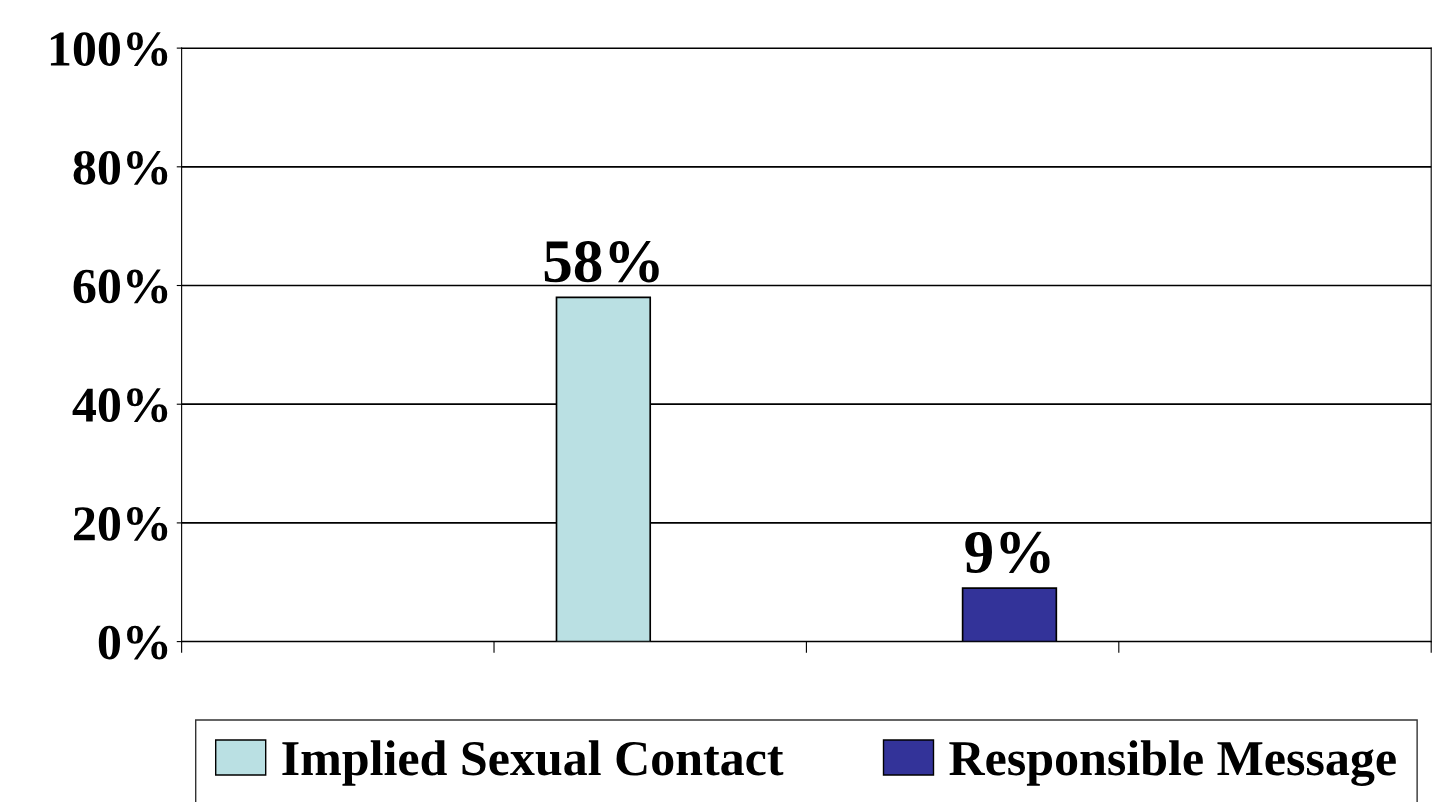  Describe the element at coordinates (120, 286) in the screenshot. I see `y-tick-label: 60%` at that location.